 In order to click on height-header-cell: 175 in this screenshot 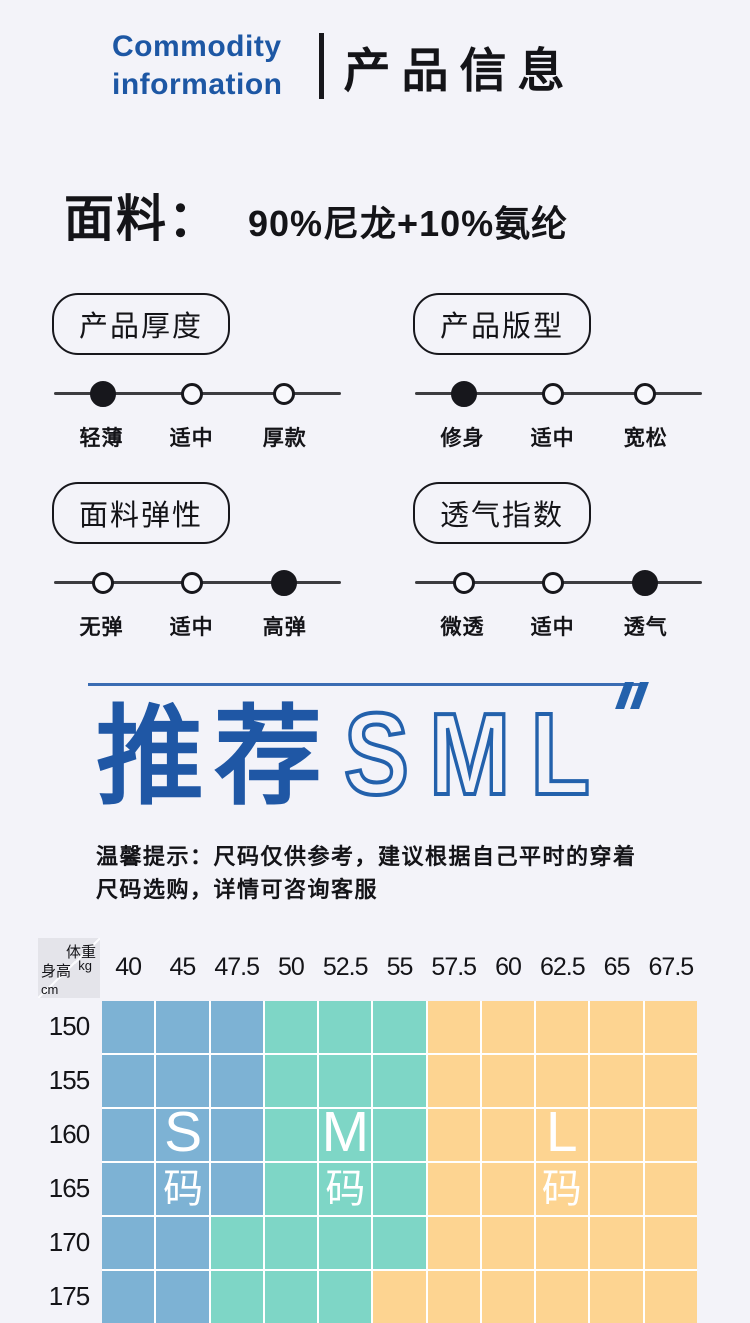, I will do `click(69, 1296)`.